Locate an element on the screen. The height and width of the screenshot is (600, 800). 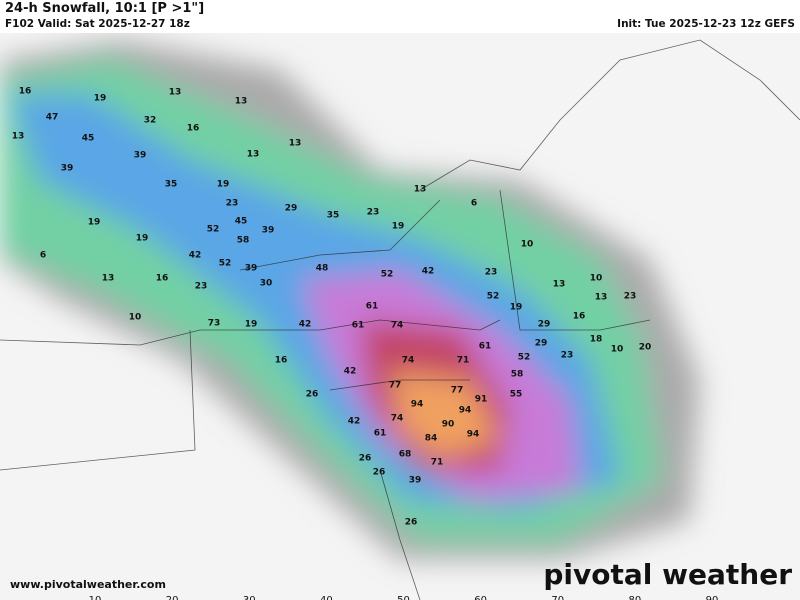
snow-label: 68 is located at coordinates (405, 455).